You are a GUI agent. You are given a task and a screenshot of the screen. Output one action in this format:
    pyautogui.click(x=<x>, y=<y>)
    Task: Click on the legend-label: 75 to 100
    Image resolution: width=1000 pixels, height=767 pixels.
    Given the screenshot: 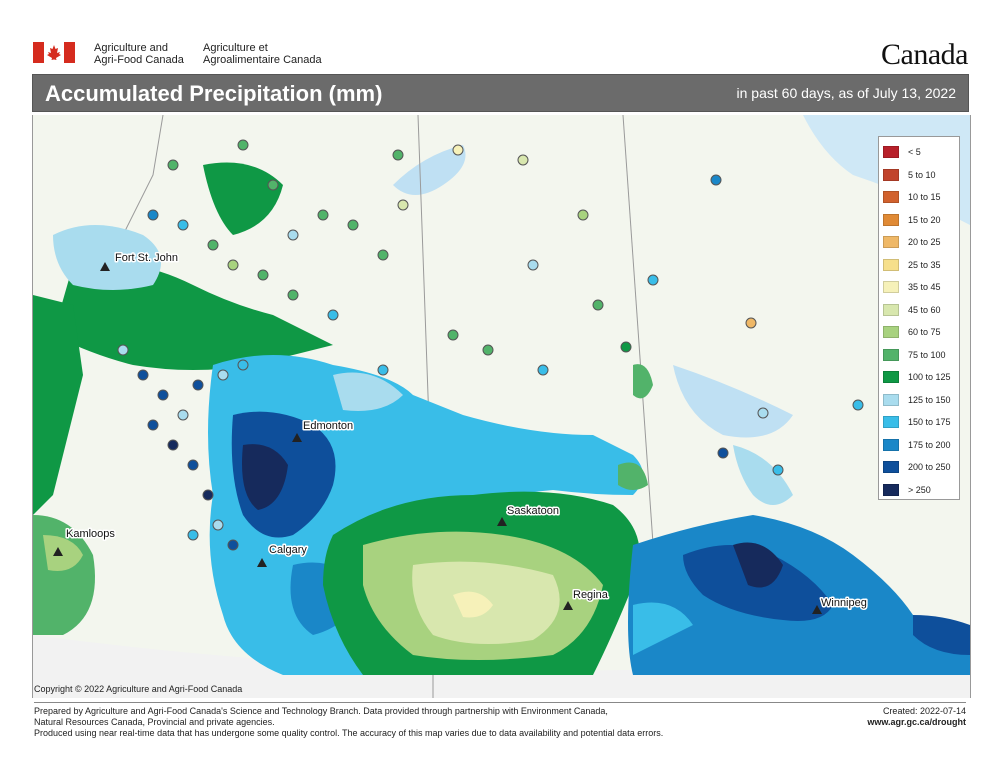 What is the action you would take?
    pyautogui.click(x=927, y=354)
    